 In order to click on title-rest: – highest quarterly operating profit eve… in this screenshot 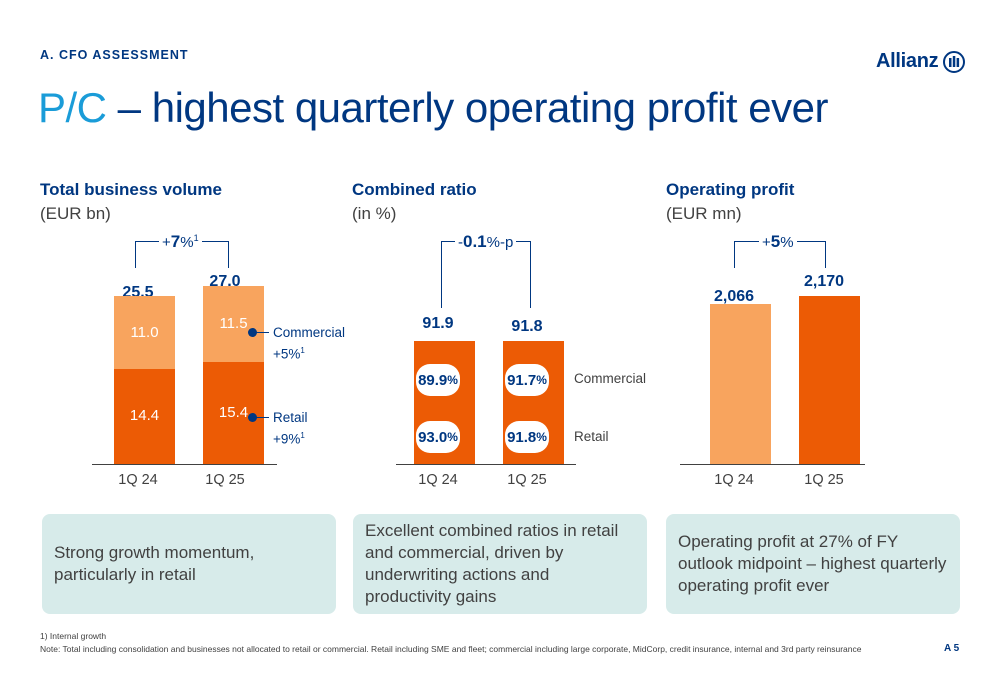, I will do `click(467, 107)`.